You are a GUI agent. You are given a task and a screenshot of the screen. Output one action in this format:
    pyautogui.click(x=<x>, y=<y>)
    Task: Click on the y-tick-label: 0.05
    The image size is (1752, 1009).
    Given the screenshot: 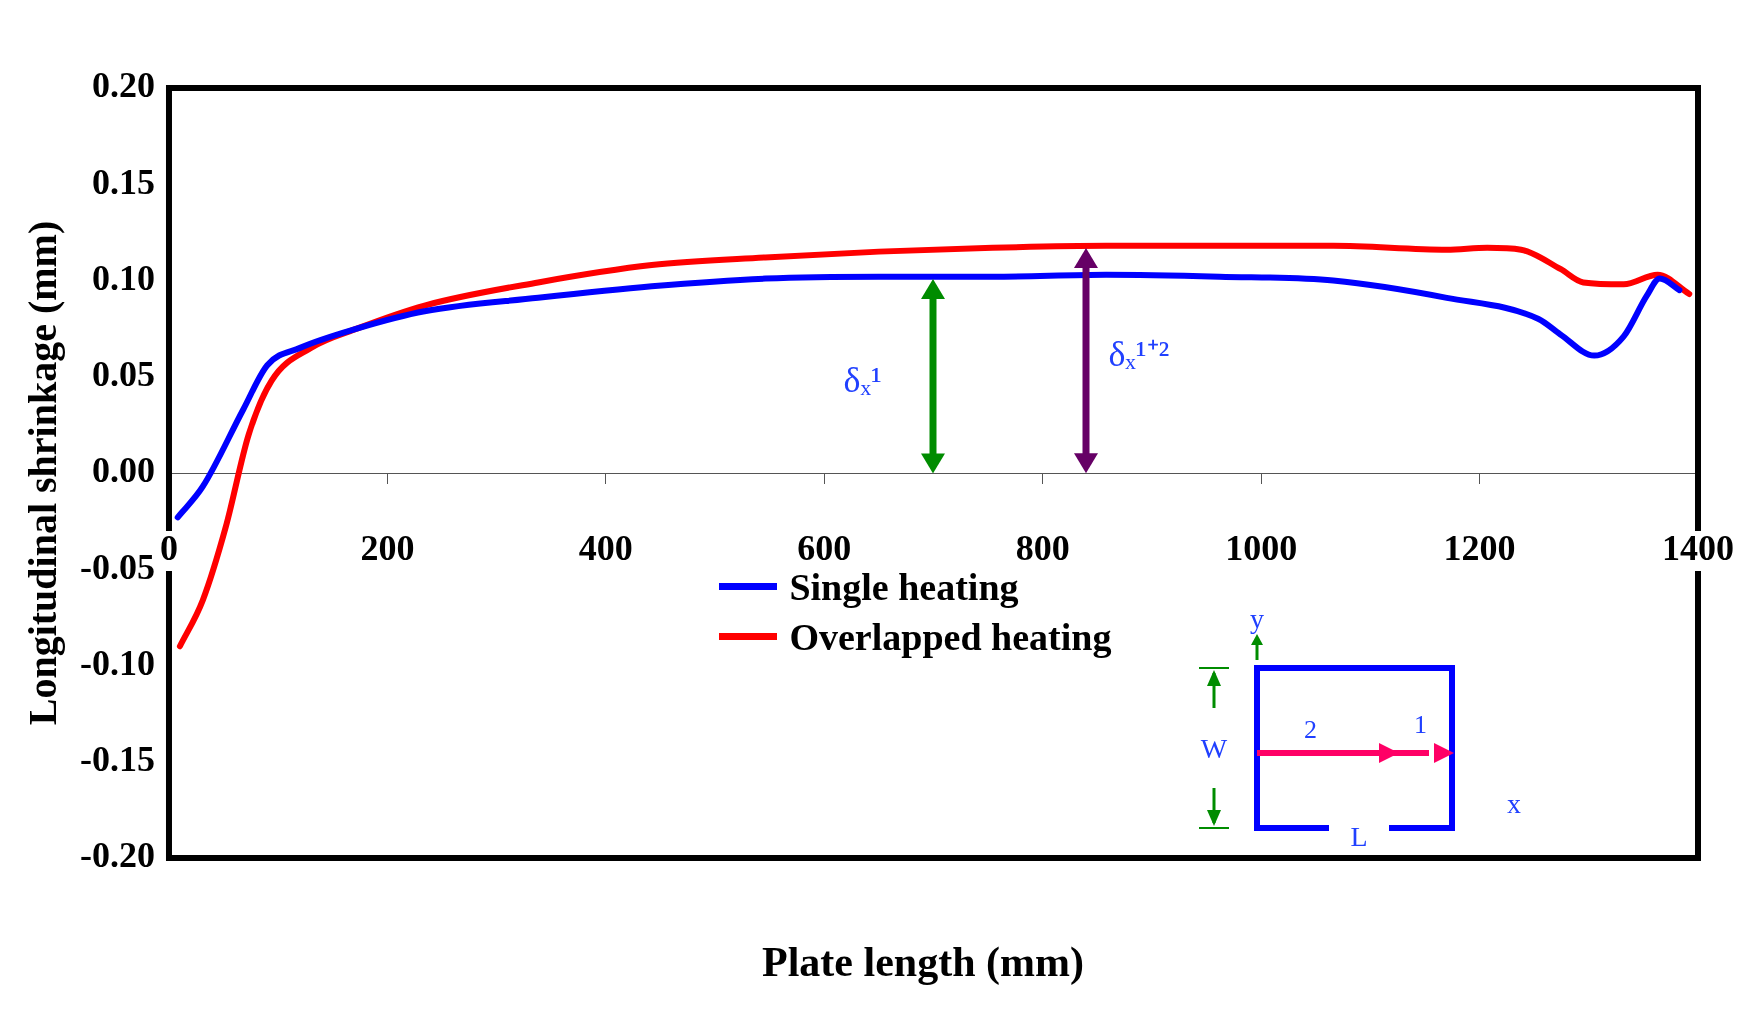 What is the action you would take?
    pyautogui.click(x=123, y=374)
    